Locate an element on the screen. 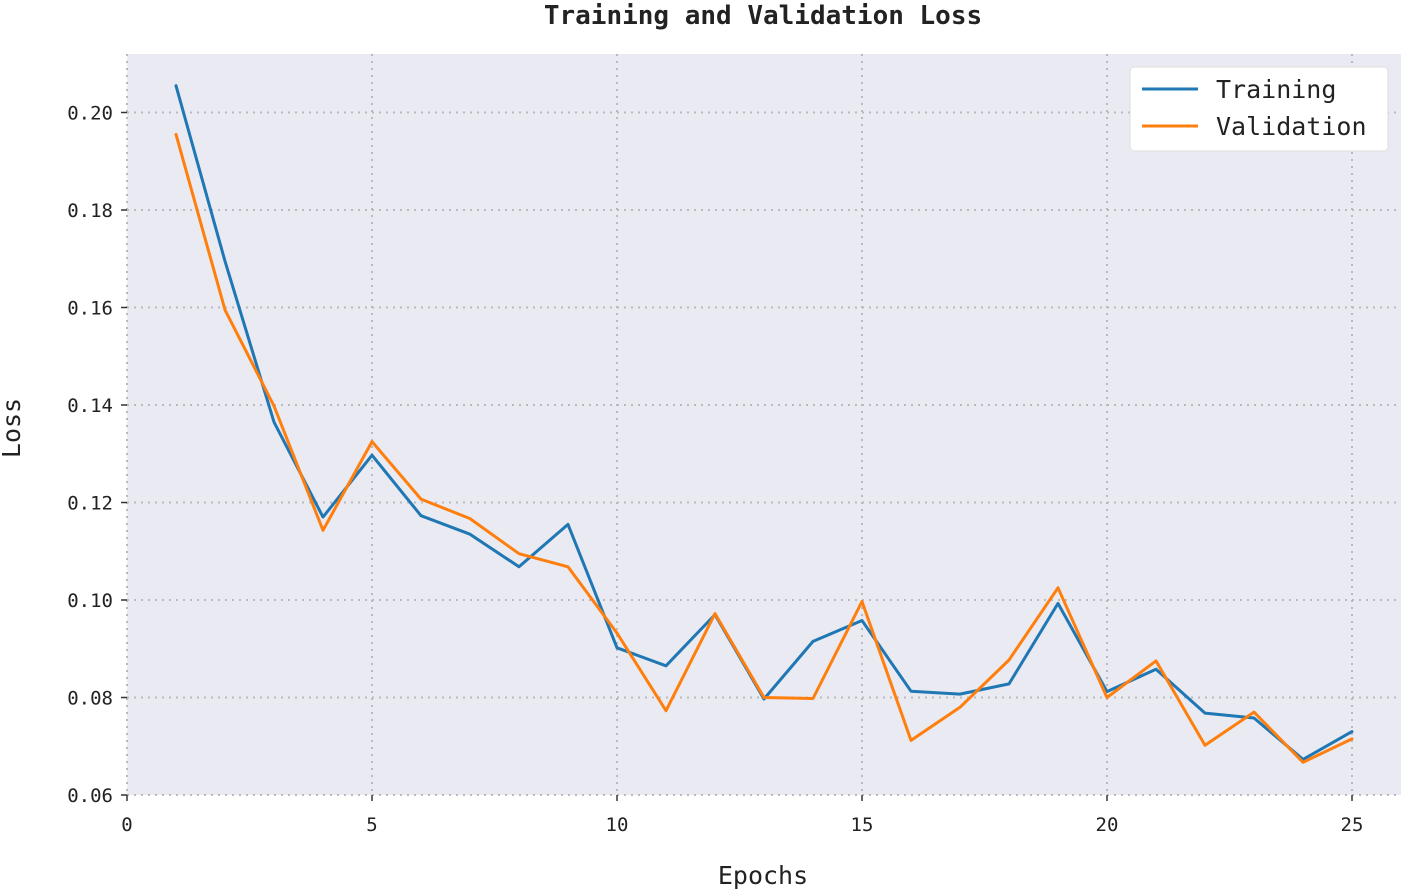  x-axis-label: Epochs is located at coordinates (763, 875).